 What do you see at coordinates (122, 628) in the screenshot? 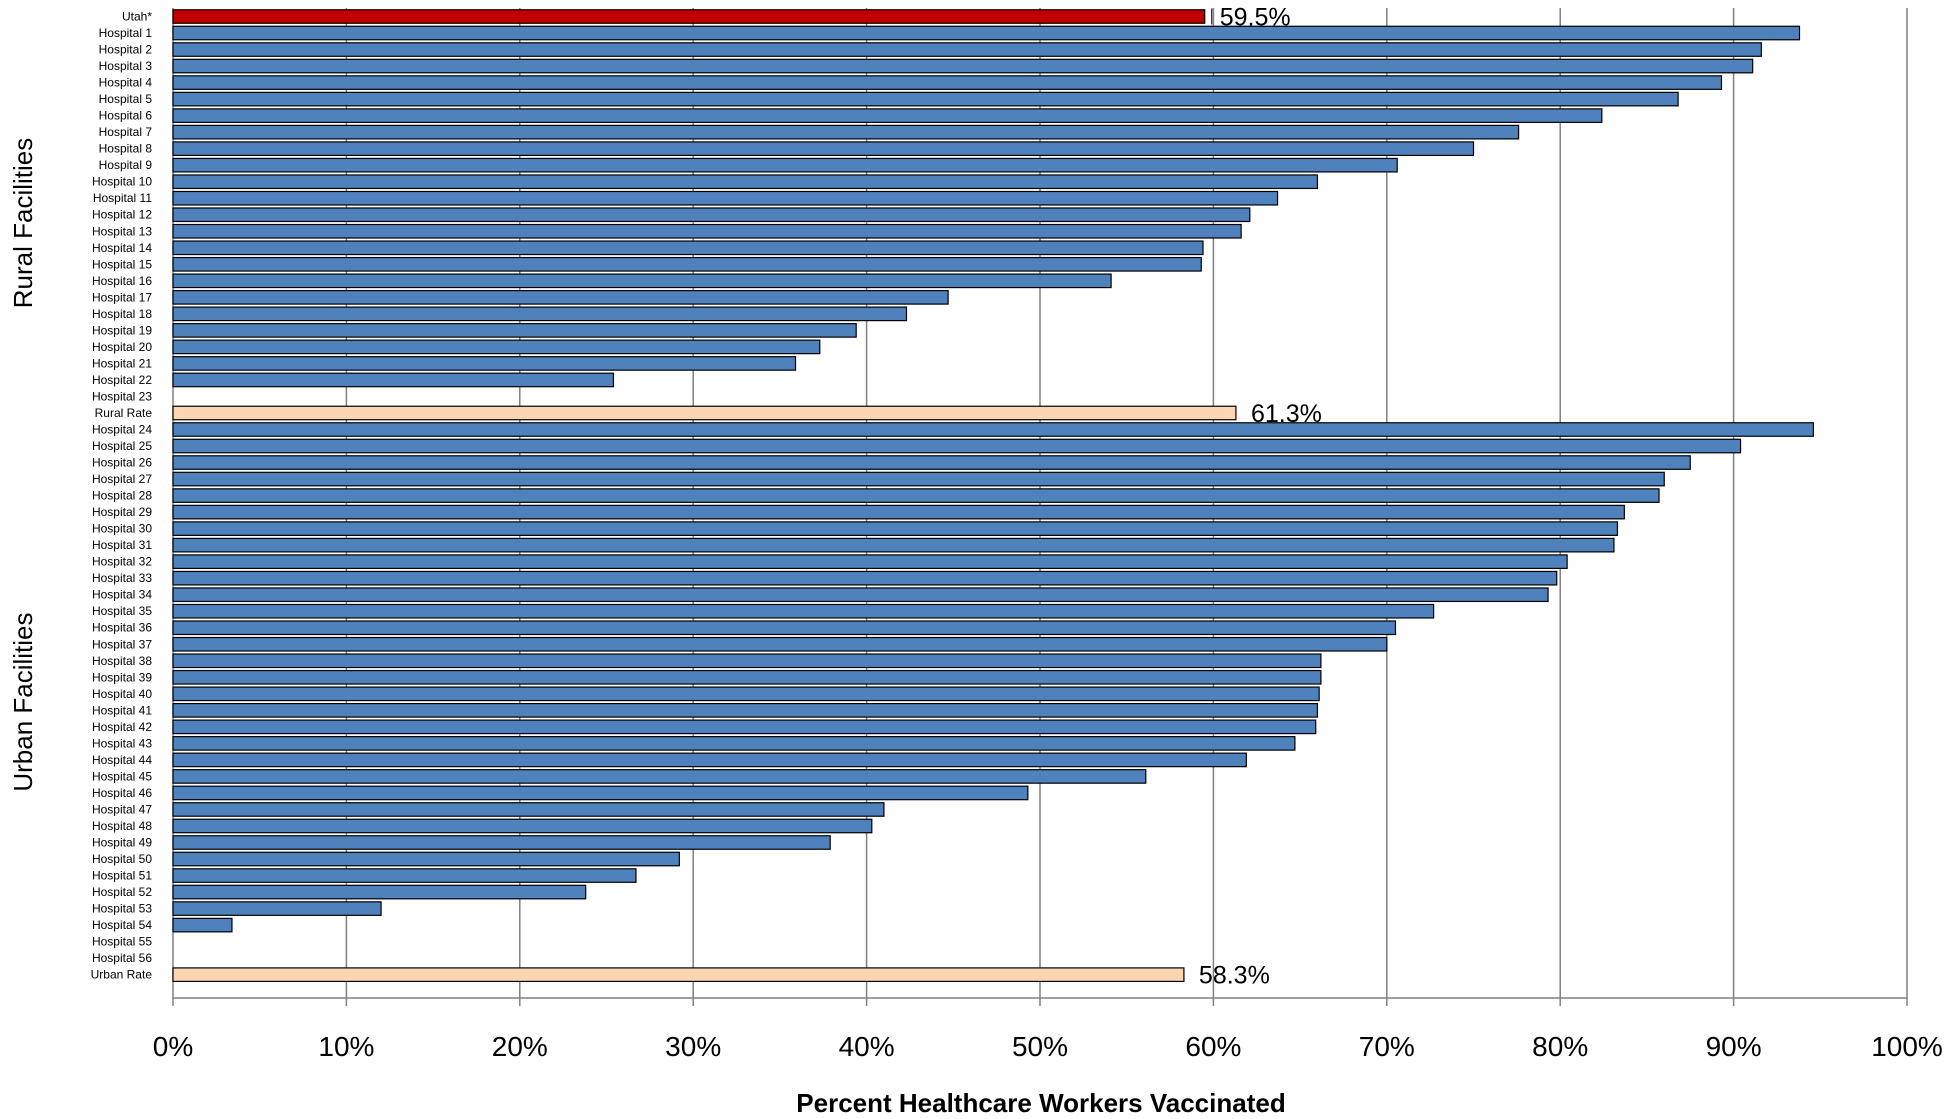
I see `category-label: Hospital 36` at bounding box center [122, 628].